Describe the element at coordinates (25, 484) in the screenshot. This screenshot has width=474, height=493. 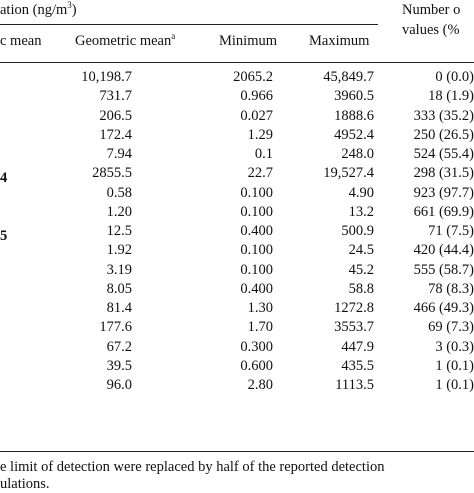
I see `footnote-line2: ulations.` at that location.